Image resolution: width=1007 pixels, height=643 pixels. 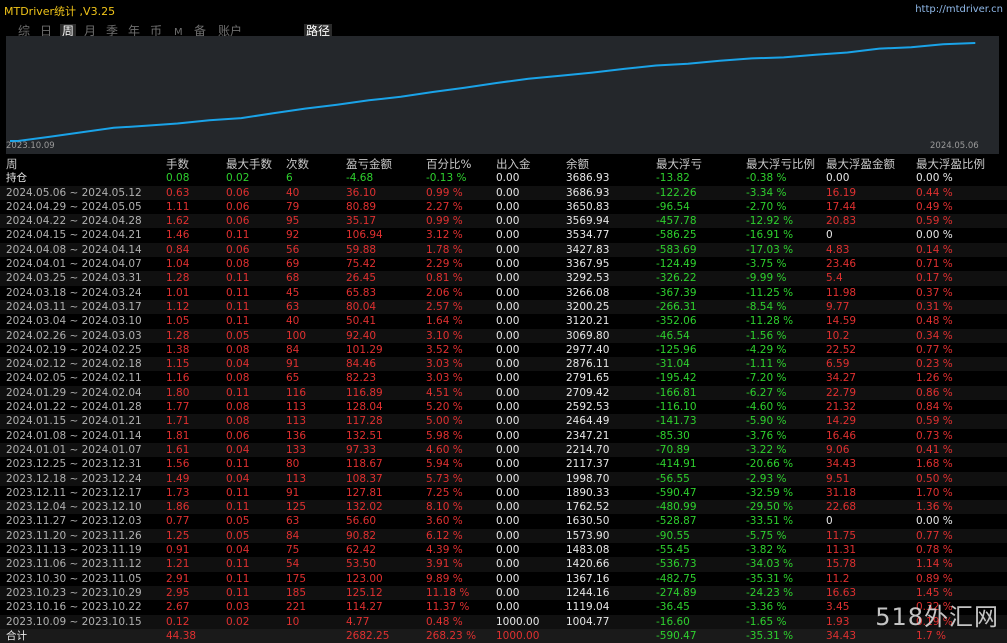 What do you see at coordinates (673, 535) in the screenshot?
I see `table-cell: -90.55` at bounding box center [673, 535].